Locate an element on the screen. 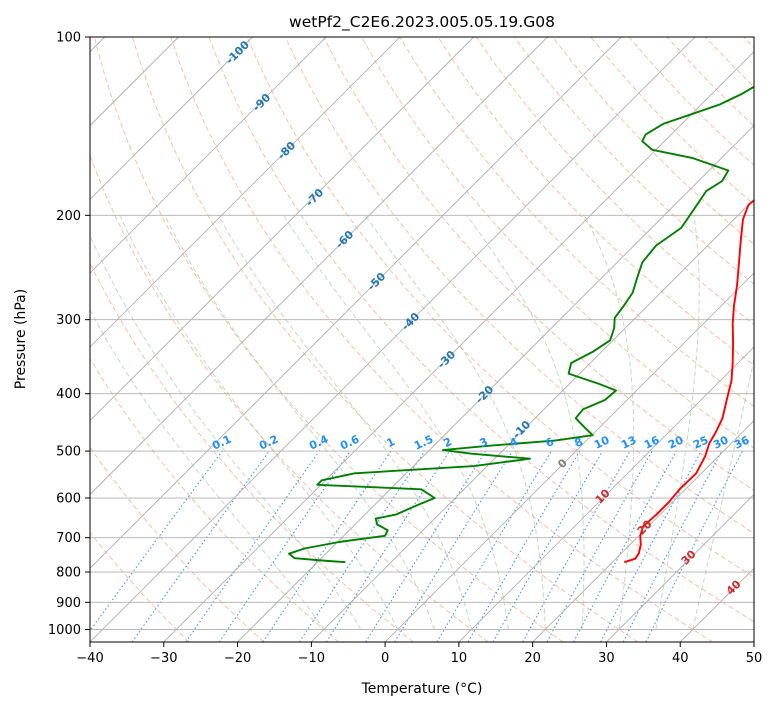 This screenshot has height=708, width=775. x-tick-label: −20 is located at coordinates (237, 658).